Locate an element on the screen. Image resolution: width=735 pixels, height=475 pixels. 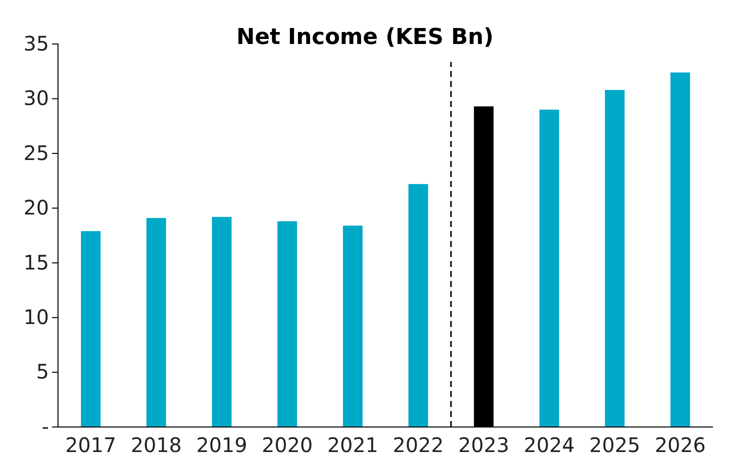
x-tick-label: 2018 is located at coordinates (156, 445).